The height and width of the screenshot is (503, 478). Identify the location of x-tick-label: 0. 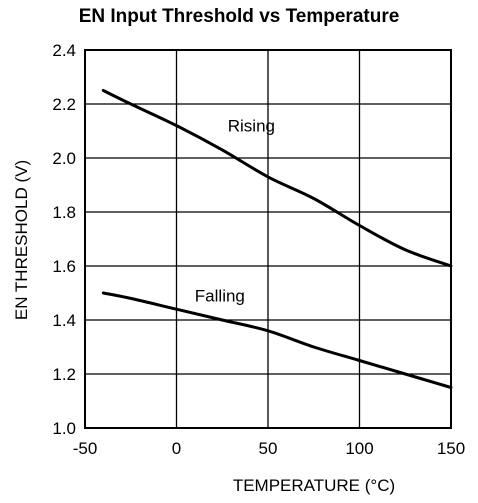
(176, 448).